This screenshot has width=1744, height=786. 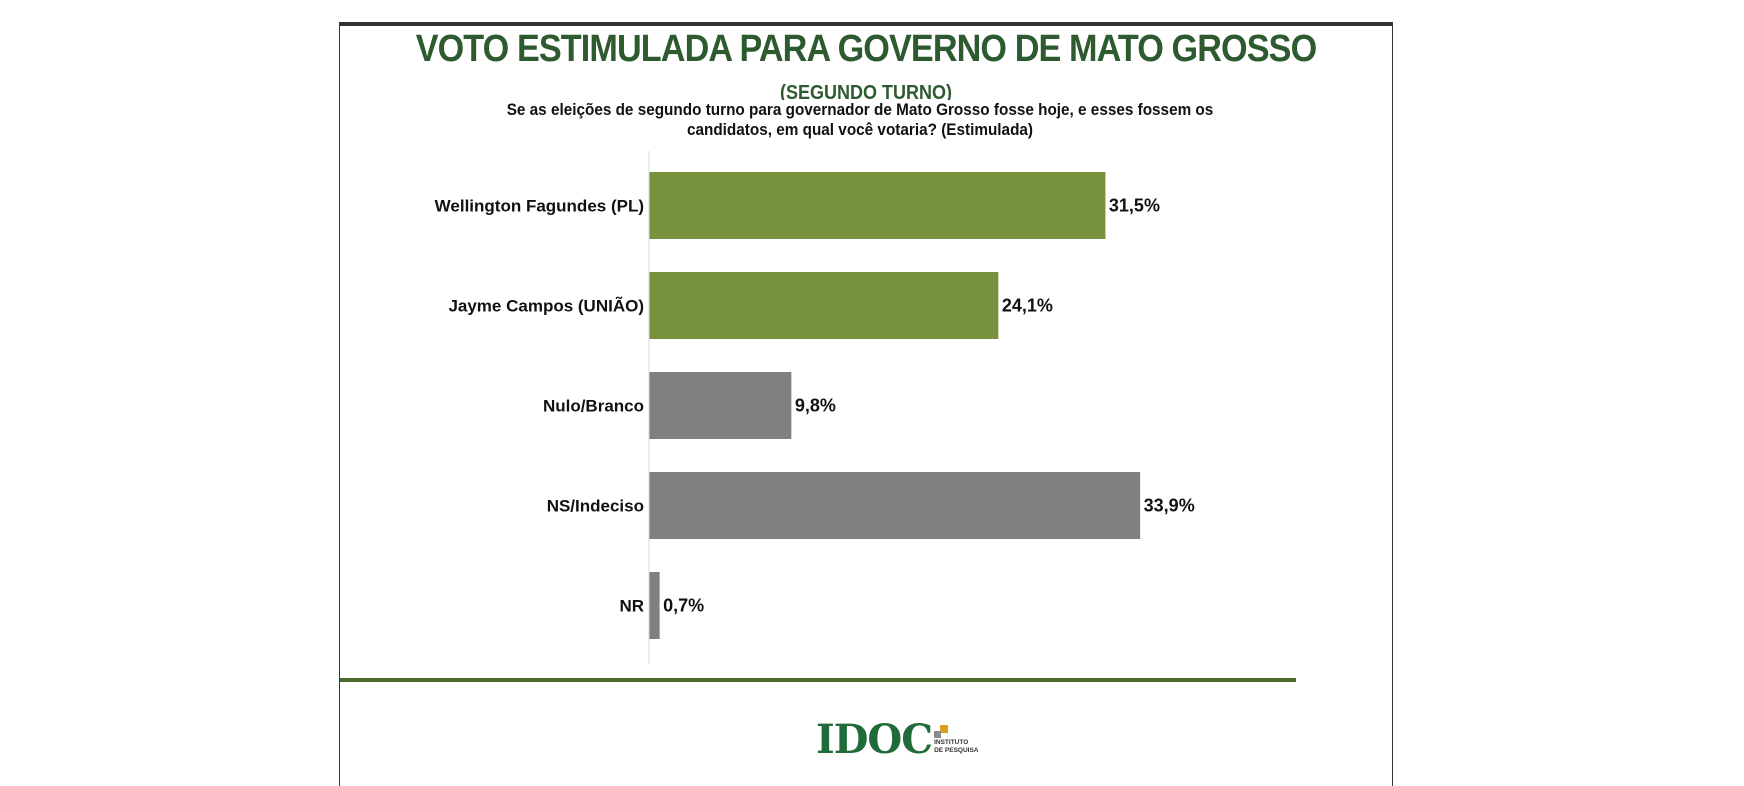 What do you see at coordinates (956, 750) in the screenshot?
I see `logo-tagline-2: DE PESQUISA` at bounding box center [956, 750].